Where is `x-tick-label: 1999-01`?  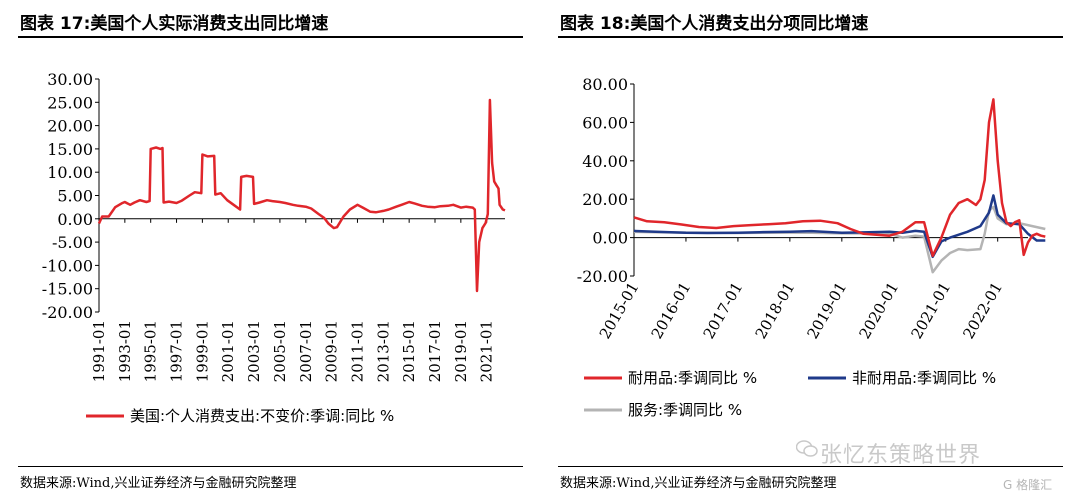
x-tick-label: 1999-01 is located at coordinates (202, 351).